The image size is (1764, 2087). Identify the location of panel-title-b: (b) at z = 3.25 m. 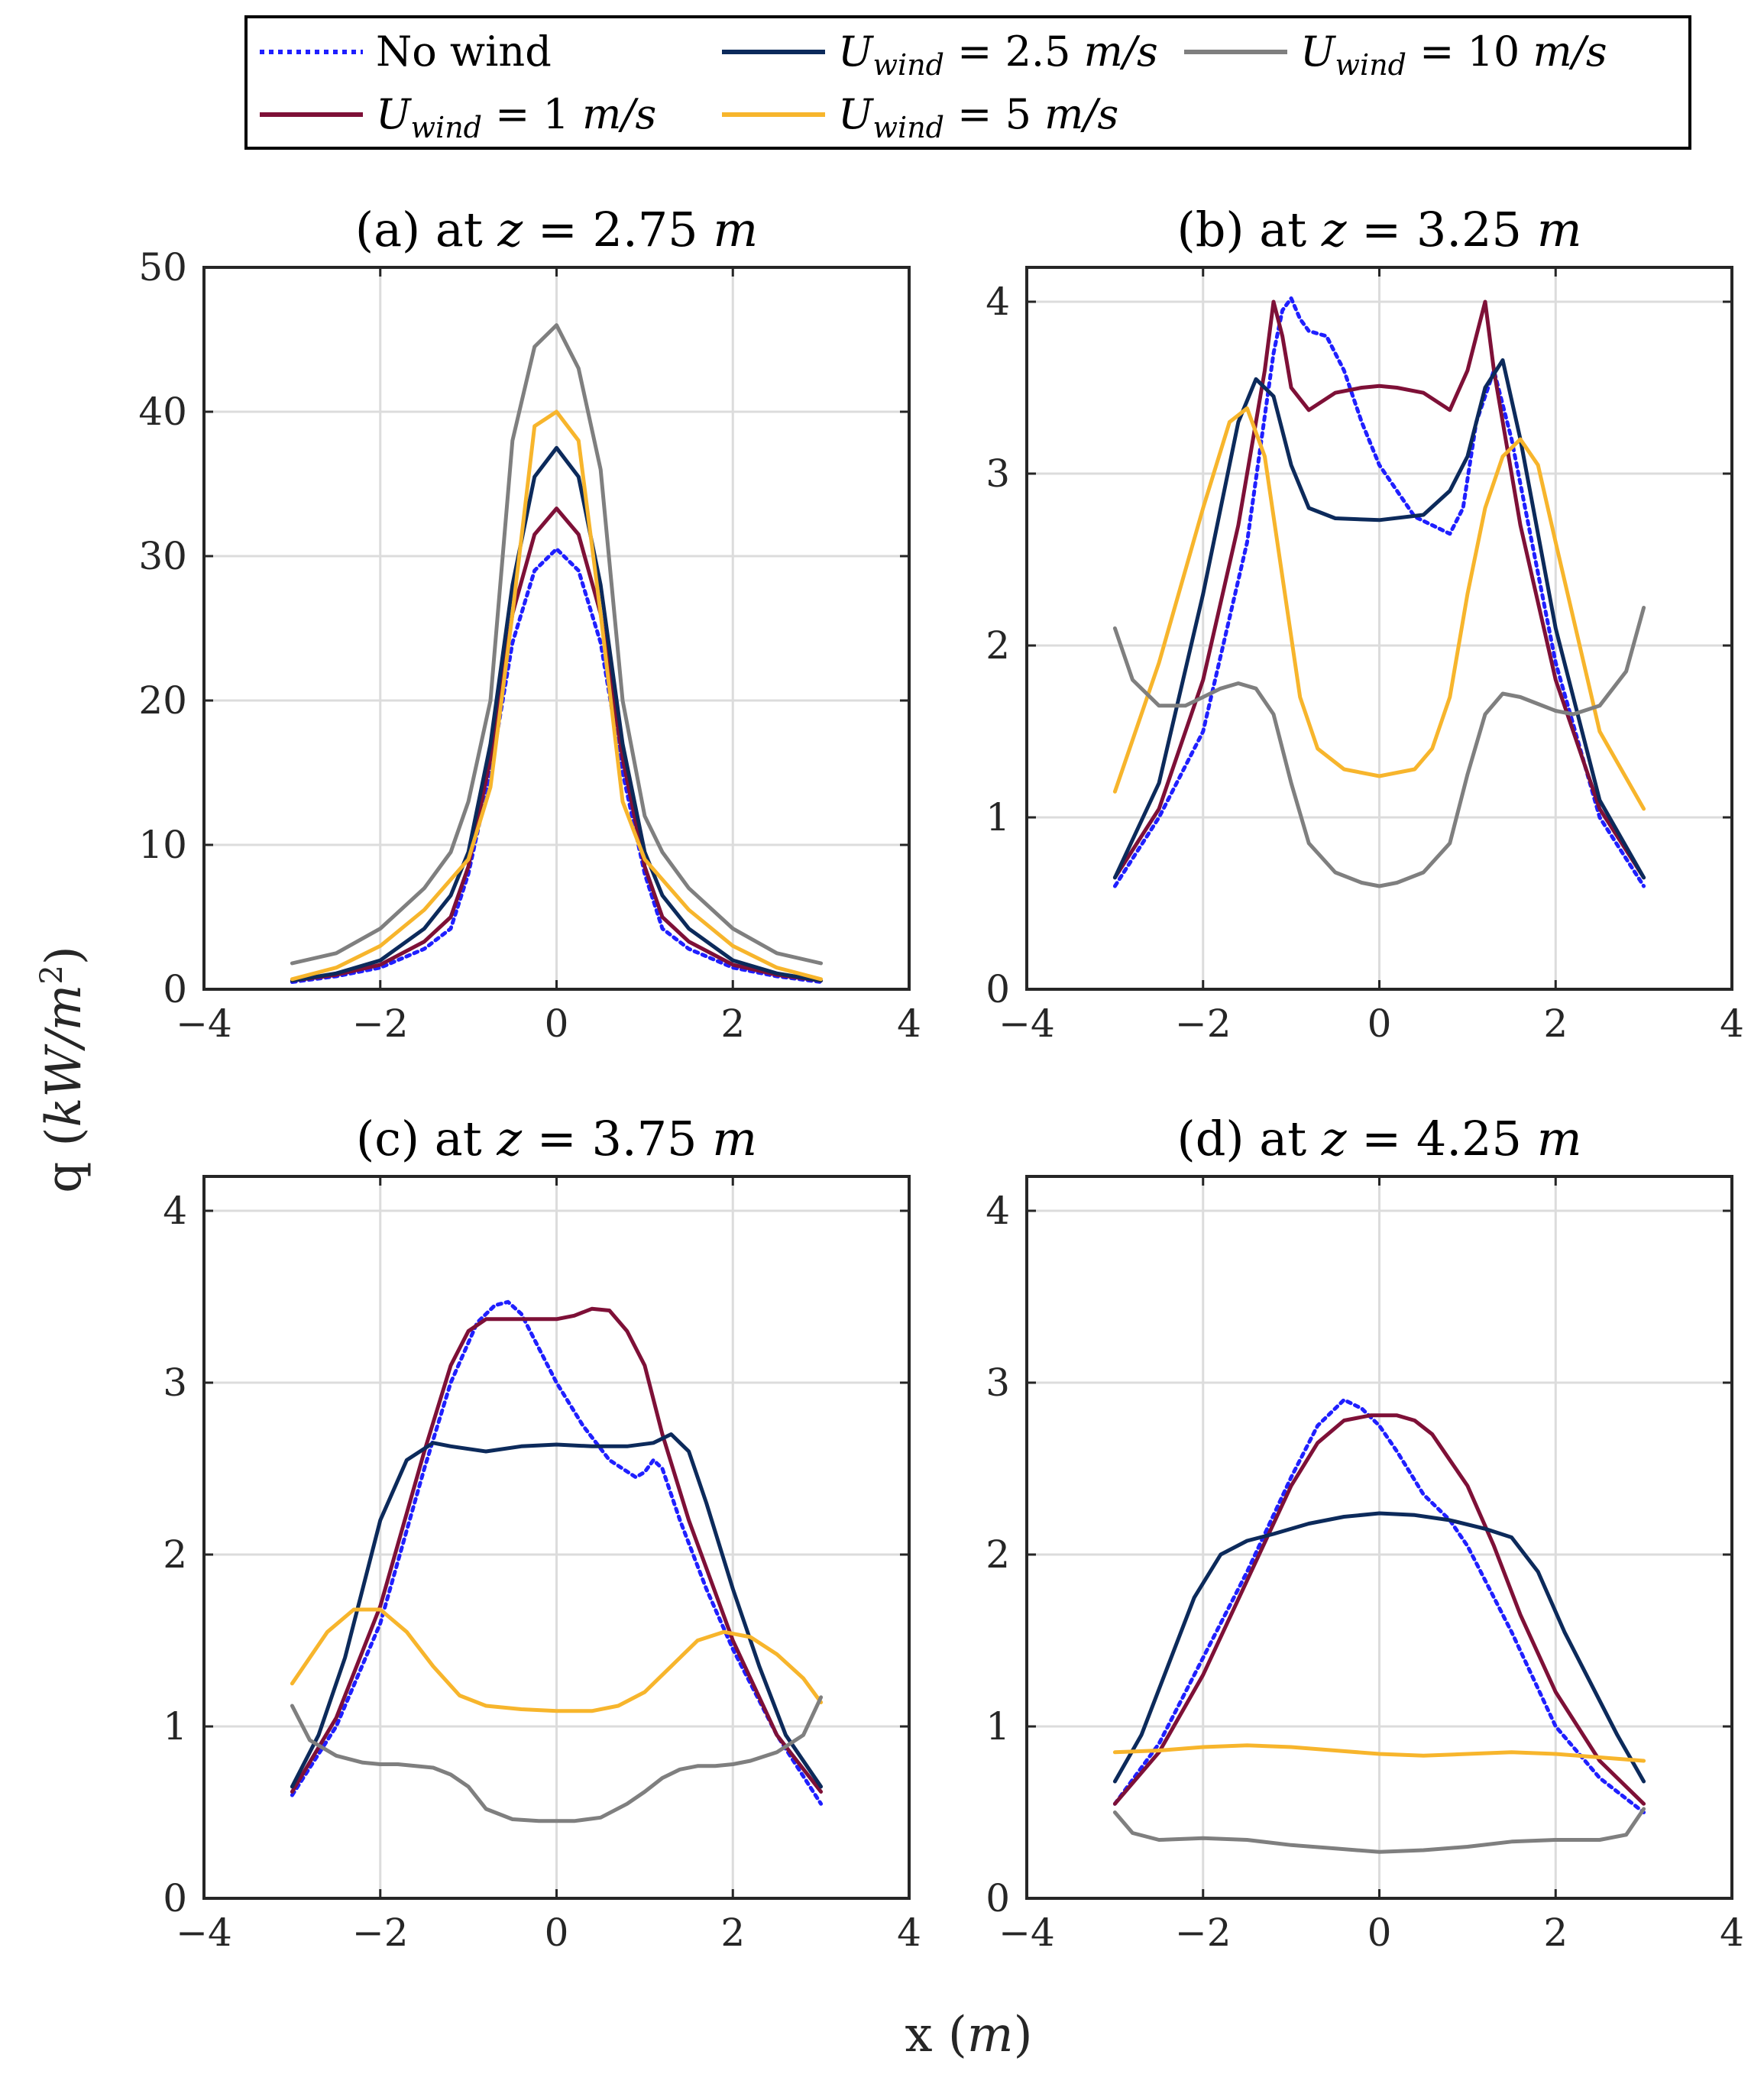
(1379, 229).